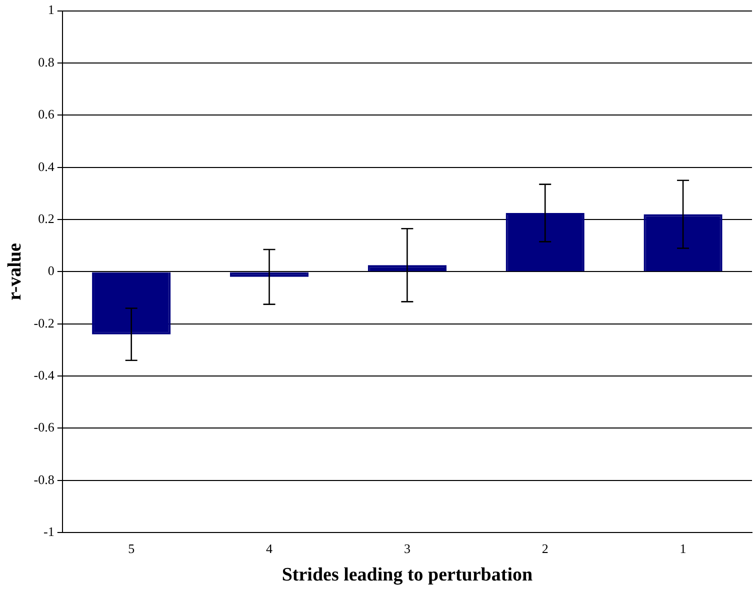 The image size is (754, 591). What do you see at coordinates (44, 374) in the screenshot?
I see `y-tick-label: -0.4` at bounding box center [44, 374].